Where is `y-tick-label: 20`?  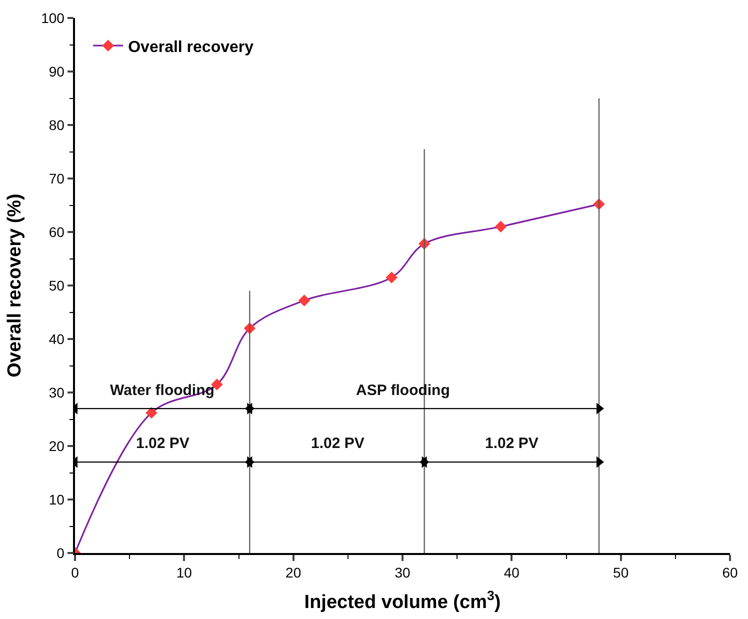 y-tick-label: 20 is located at coordinates (56, 446).